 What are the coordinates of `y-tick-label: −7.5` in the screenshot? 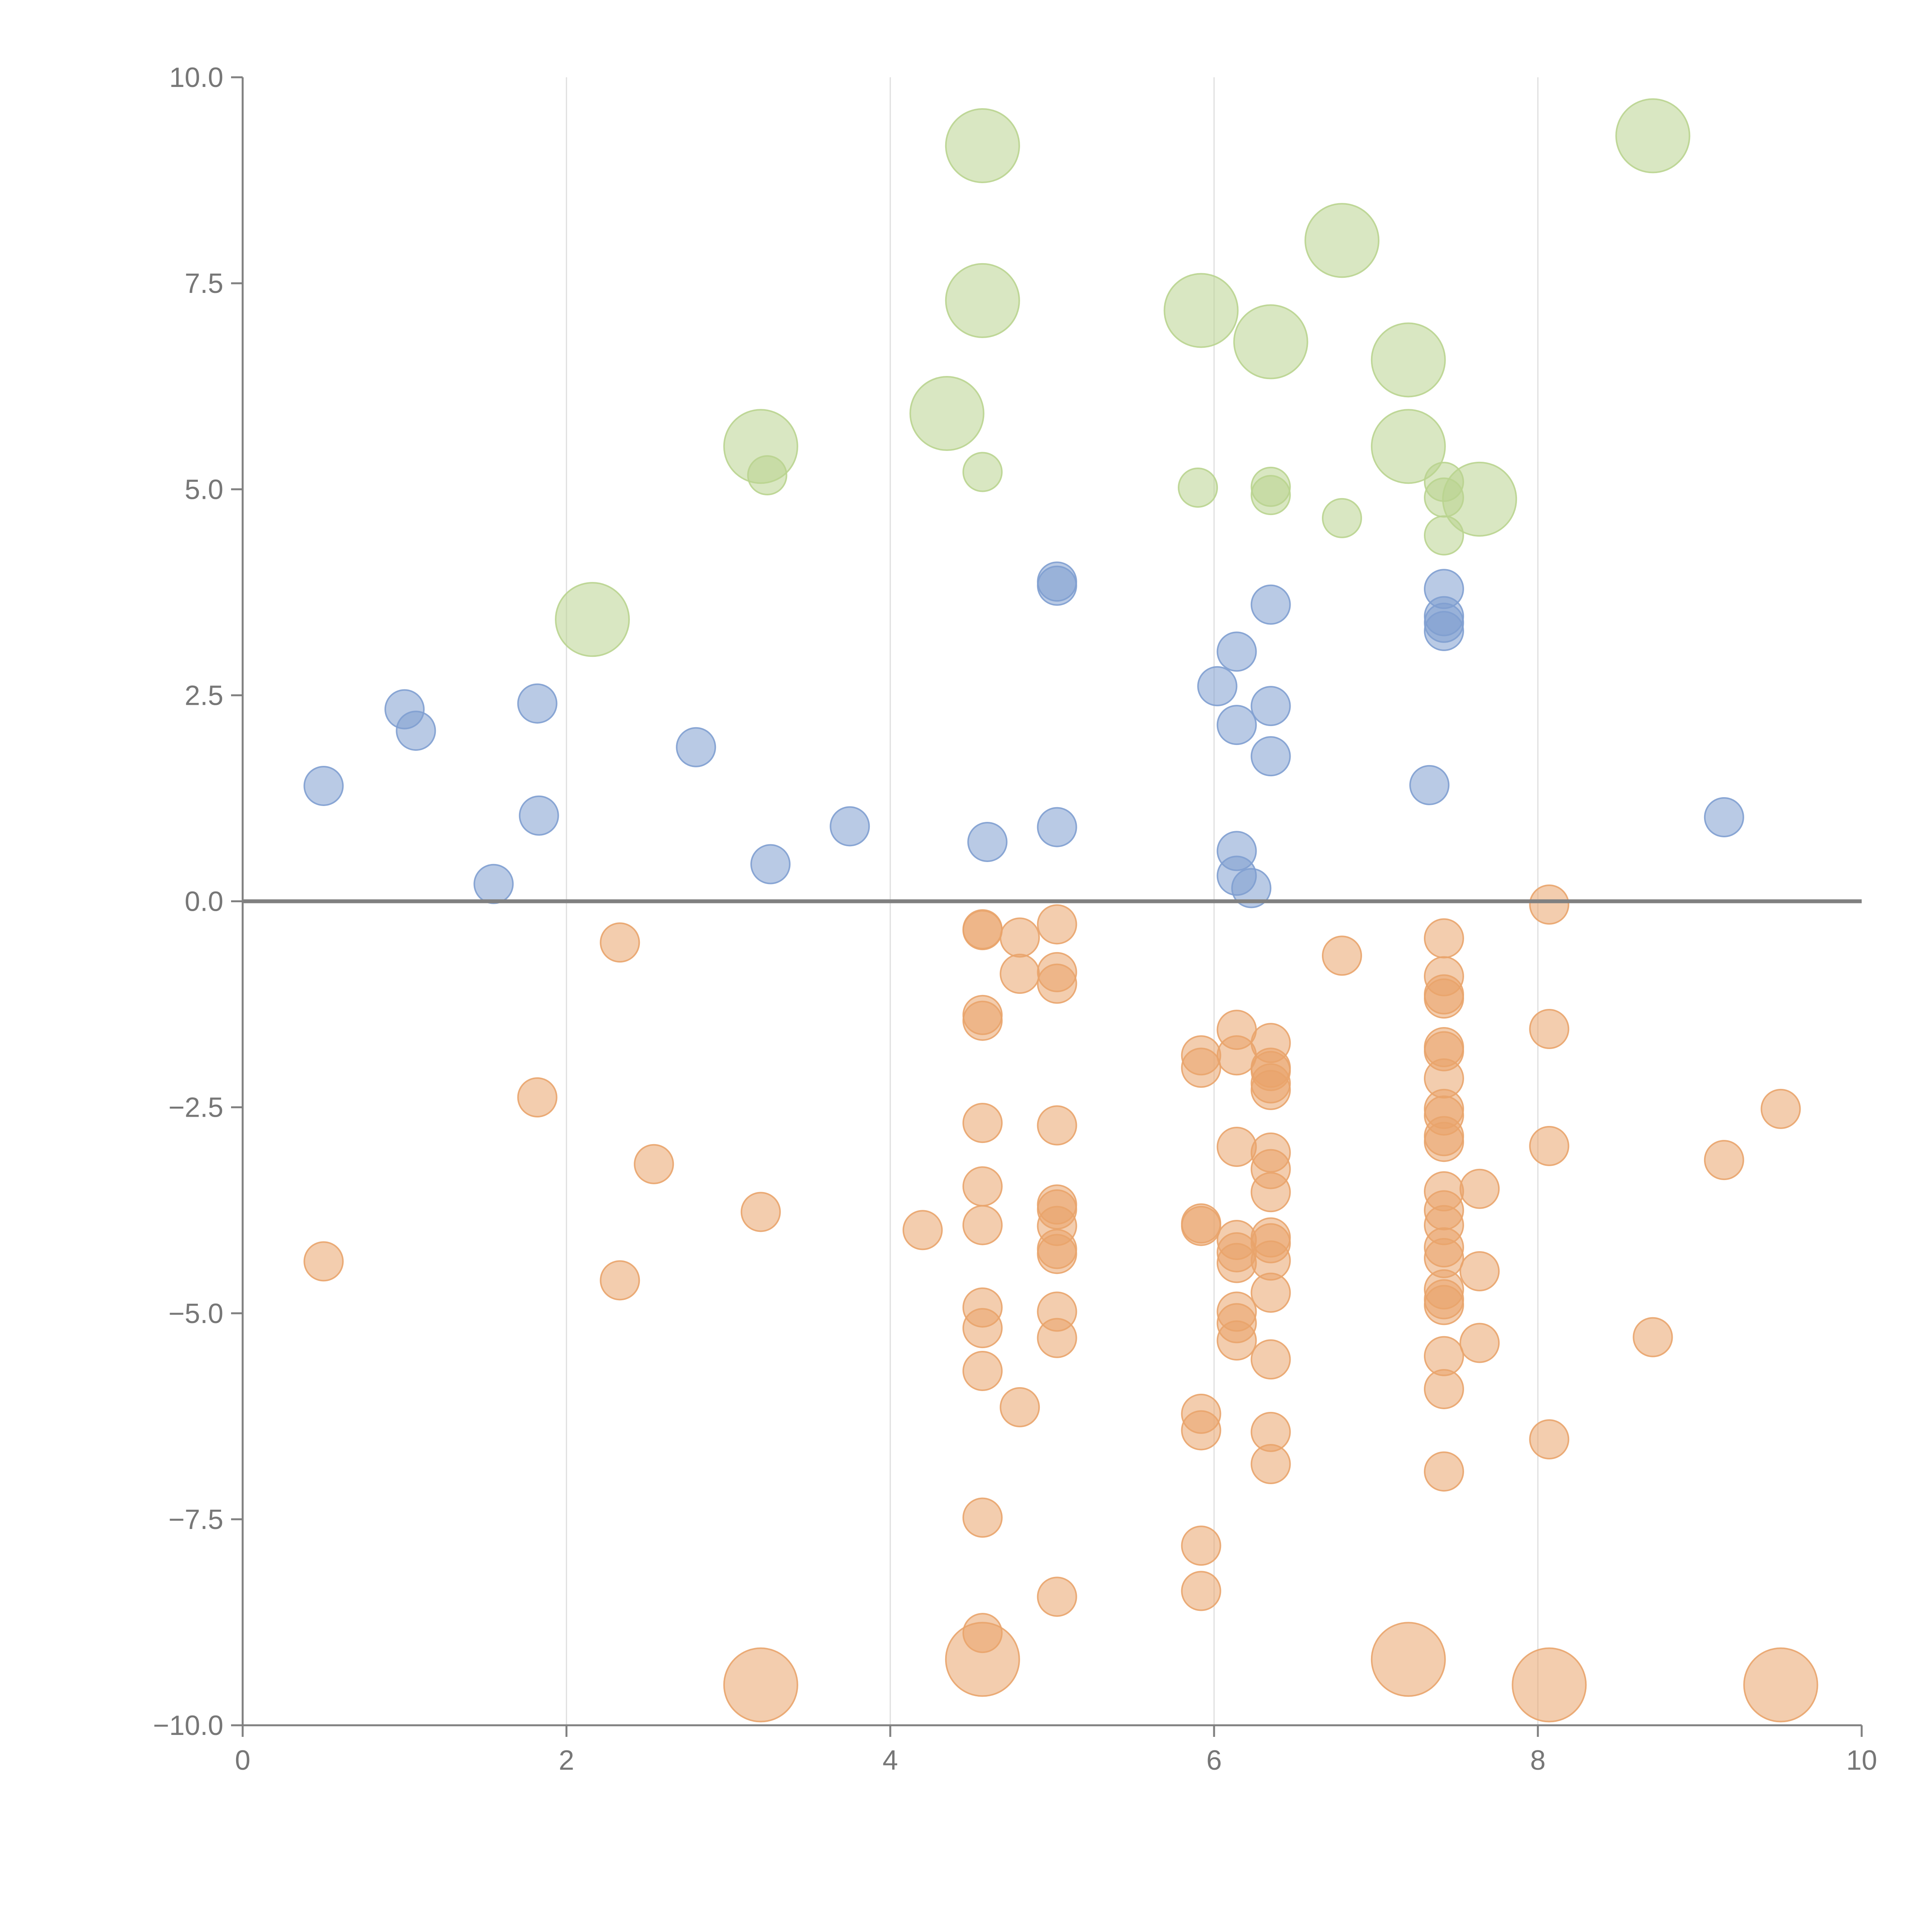 It's located at (196, 1519).